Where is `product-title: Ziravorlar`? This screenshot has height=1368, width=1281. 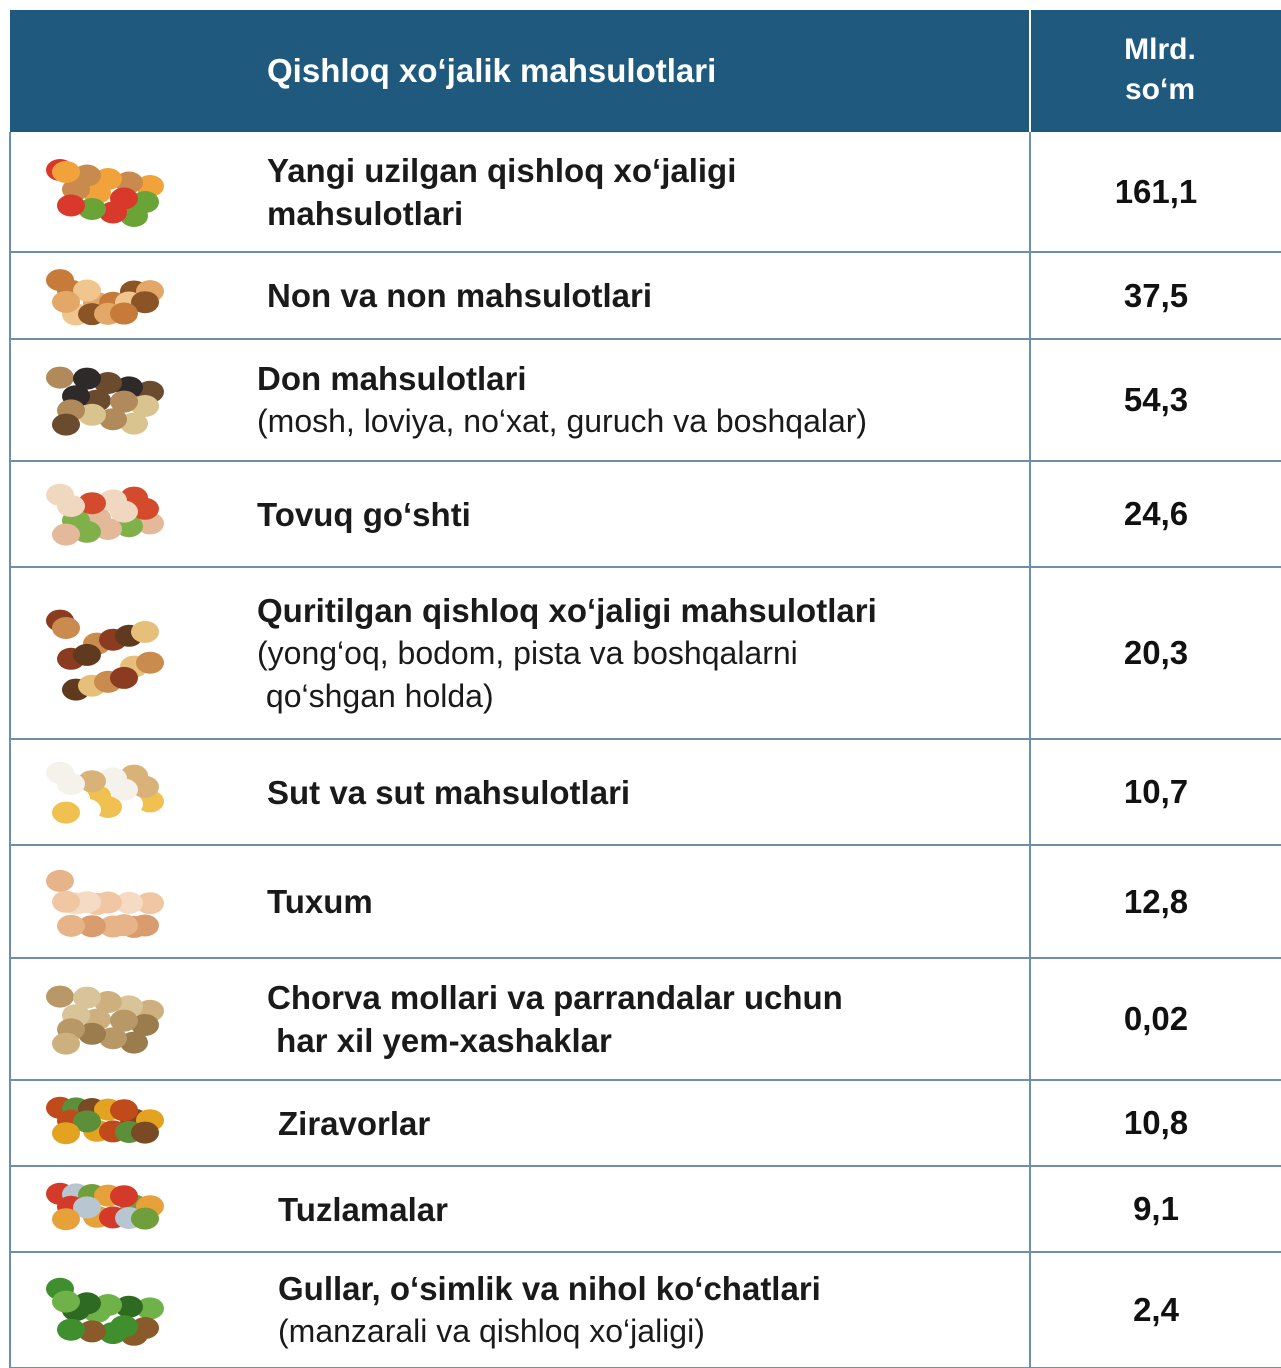 product-title: Ziravorlar is located at coordinates (354, 1123).